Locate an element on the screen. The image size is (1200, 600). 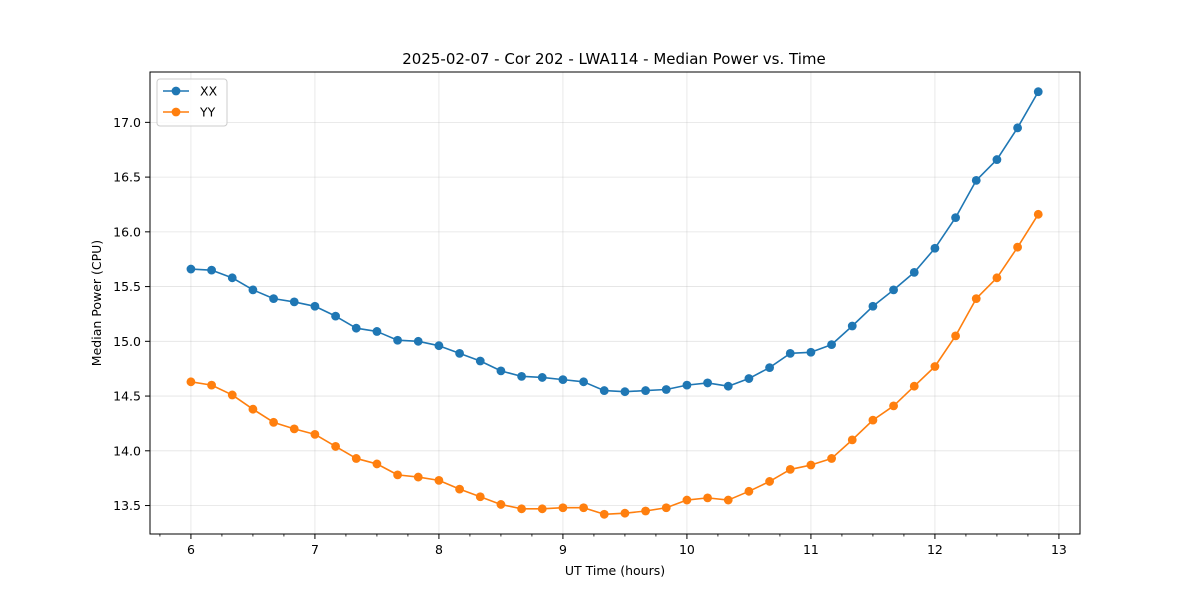
x-tick-label: 9 is located at coordinates (563, 549).